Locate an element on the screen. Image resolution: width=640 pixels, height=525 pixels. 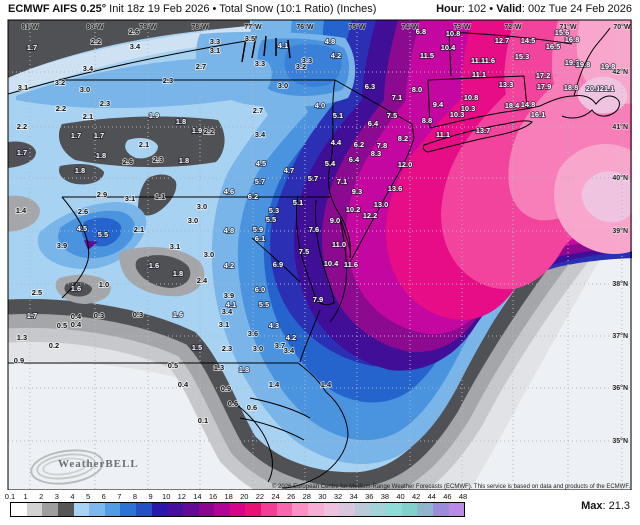
map-value-label: 0.4 is located at coordinates (76, 316).